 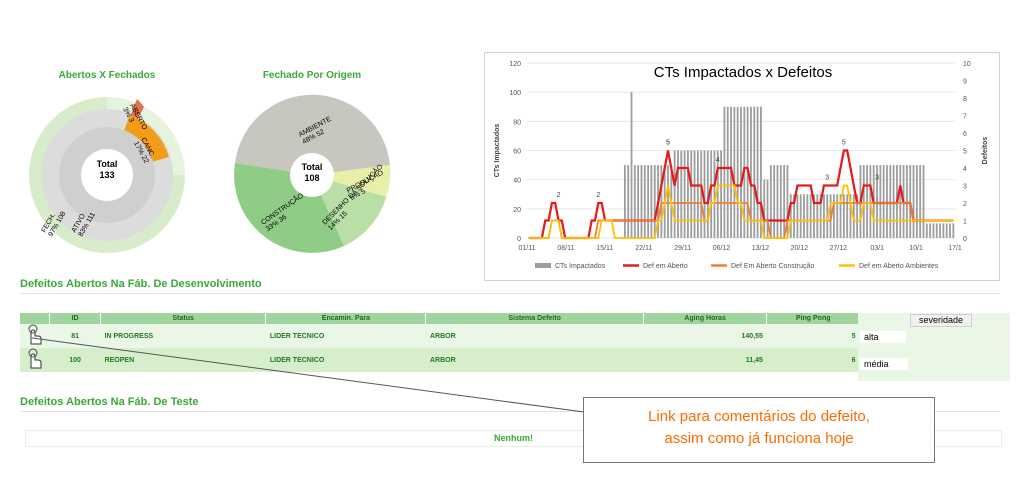 I want to click on y2-tick-label: 4, so click(x=965, y=169).